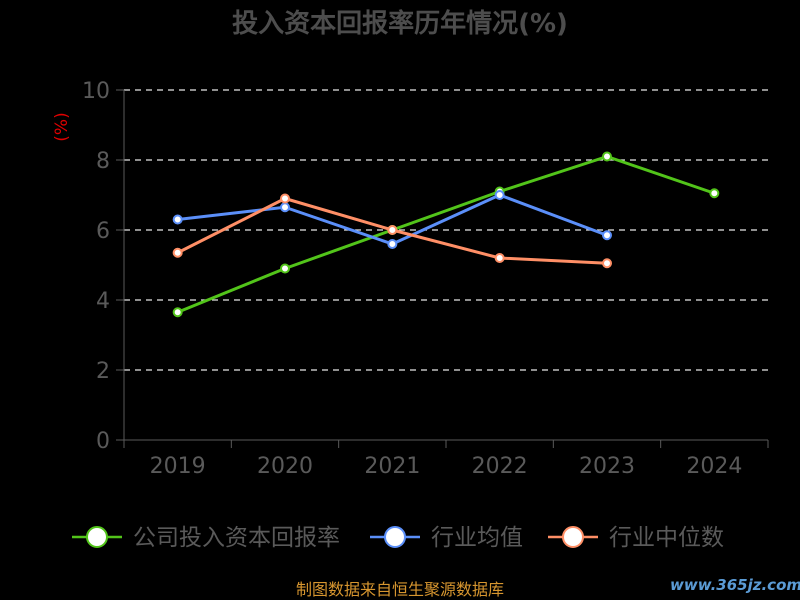  Describe the element at coordinates (178, 466) in the screenshot. I see `x-tick-label: 2019` at that location.